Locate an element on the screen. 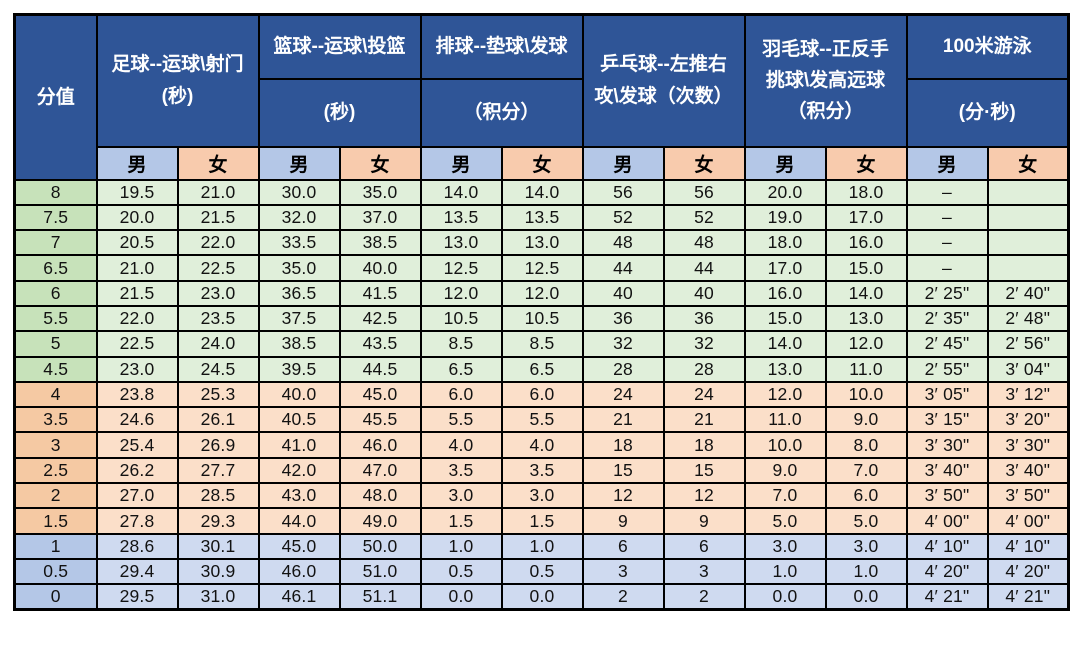 The image size is (1080, 656). data-cell: 2′ 48" is located at coordinates (1028, 318).